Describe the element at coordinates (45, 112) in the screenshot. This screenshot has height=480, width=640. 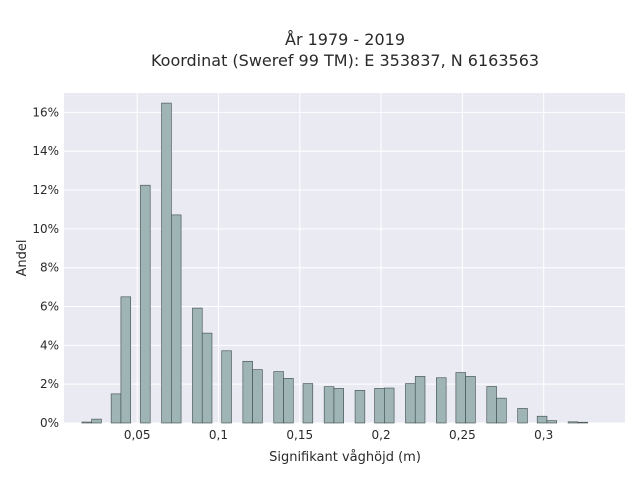
I see `y-tick-label: 16%` at that location.